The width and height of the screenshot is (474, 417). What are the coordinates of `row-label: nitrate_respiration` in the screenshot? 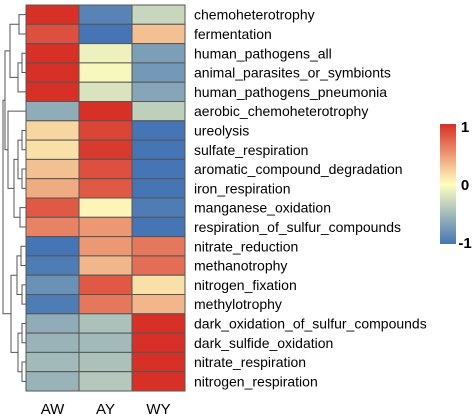 It's located at (250, 362).